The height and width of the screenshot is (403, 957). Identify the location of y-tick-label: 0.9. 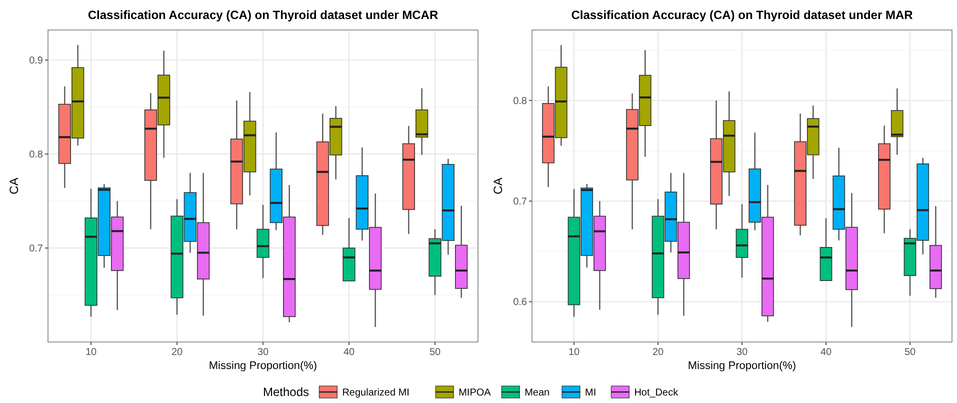
(36, 61).